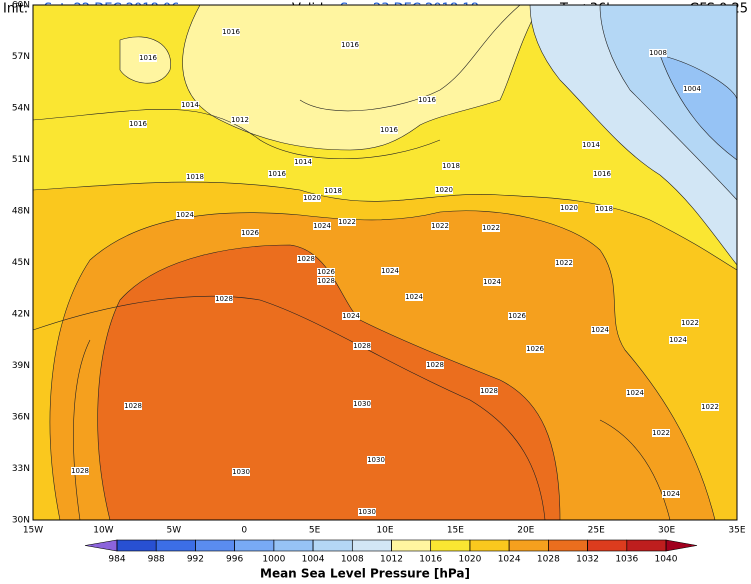  What do you see at coordinates (21, 6) in the screenshot?
I see `lat-label: 60N` at bounding box center [21, 6].